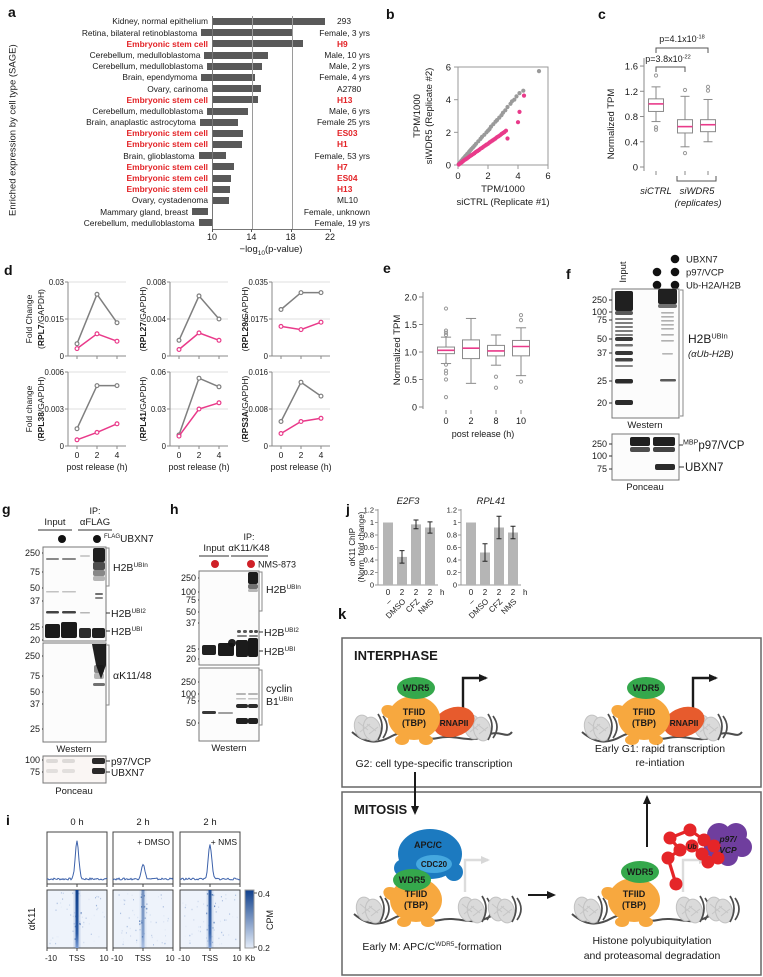 This screenshot has width=763, height=977. Describe the element at coordinates (342, 155) in the screenshot. I see `row-sample-tag: Female, 53 yrs` at that location.